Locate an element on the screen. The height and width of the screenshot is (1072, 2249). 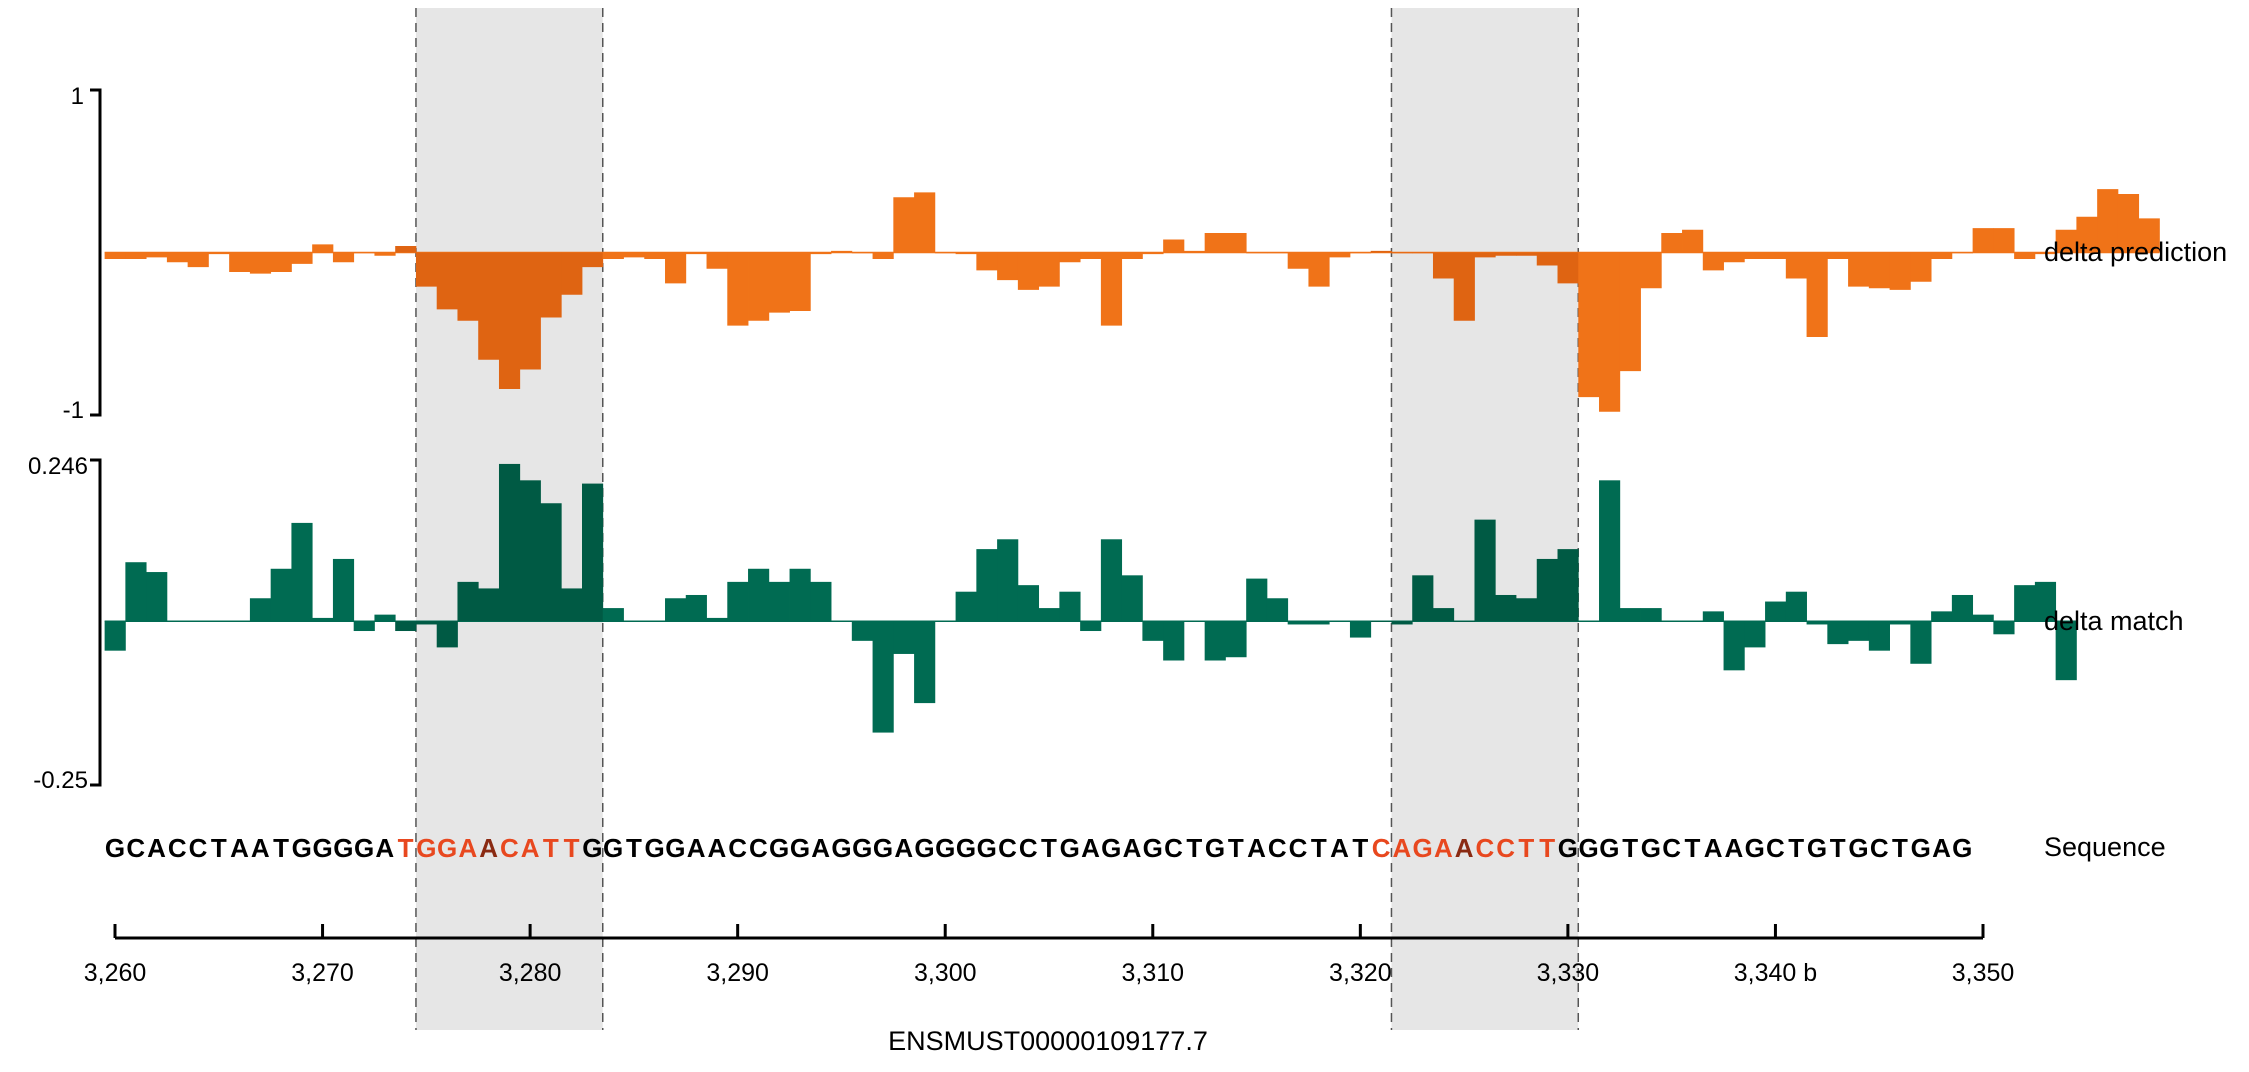
delta-prediction-label: delta prediction is located at coordinates (2135, 252).